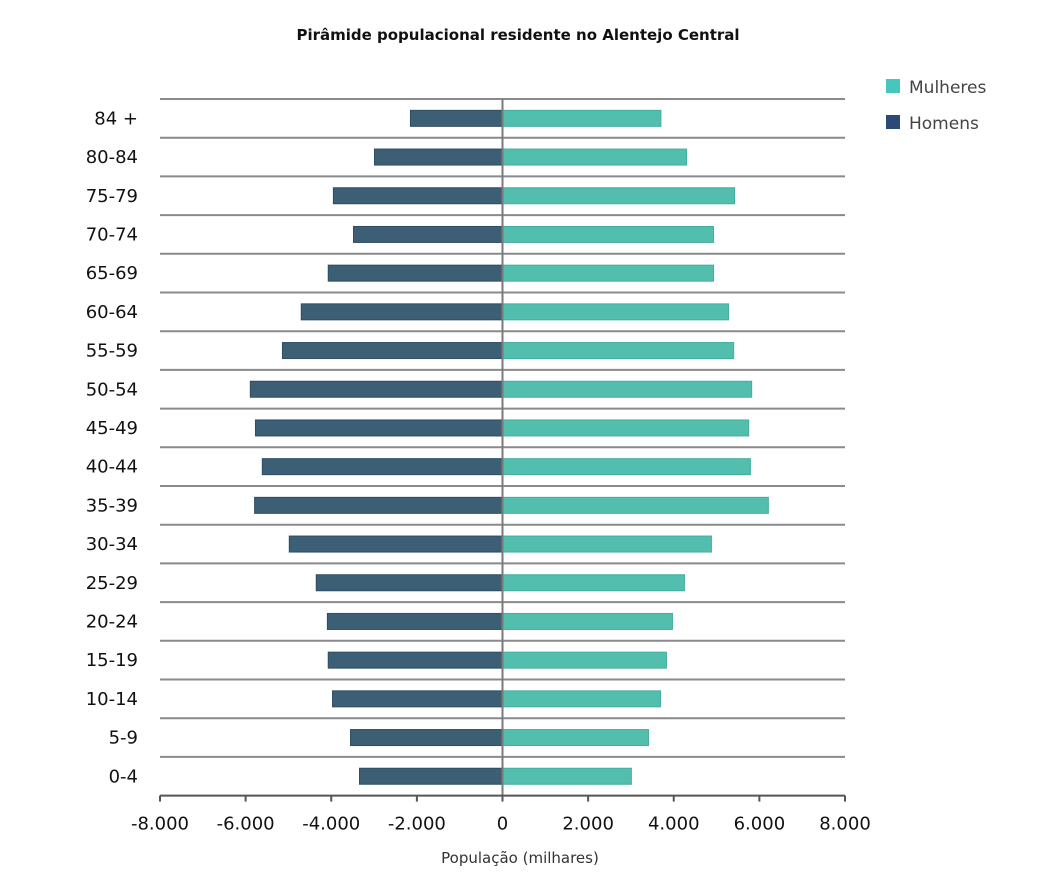  Describe the element at coordinates (112, 505) in the screenshot. I see `category-label: 35-39` at that location.